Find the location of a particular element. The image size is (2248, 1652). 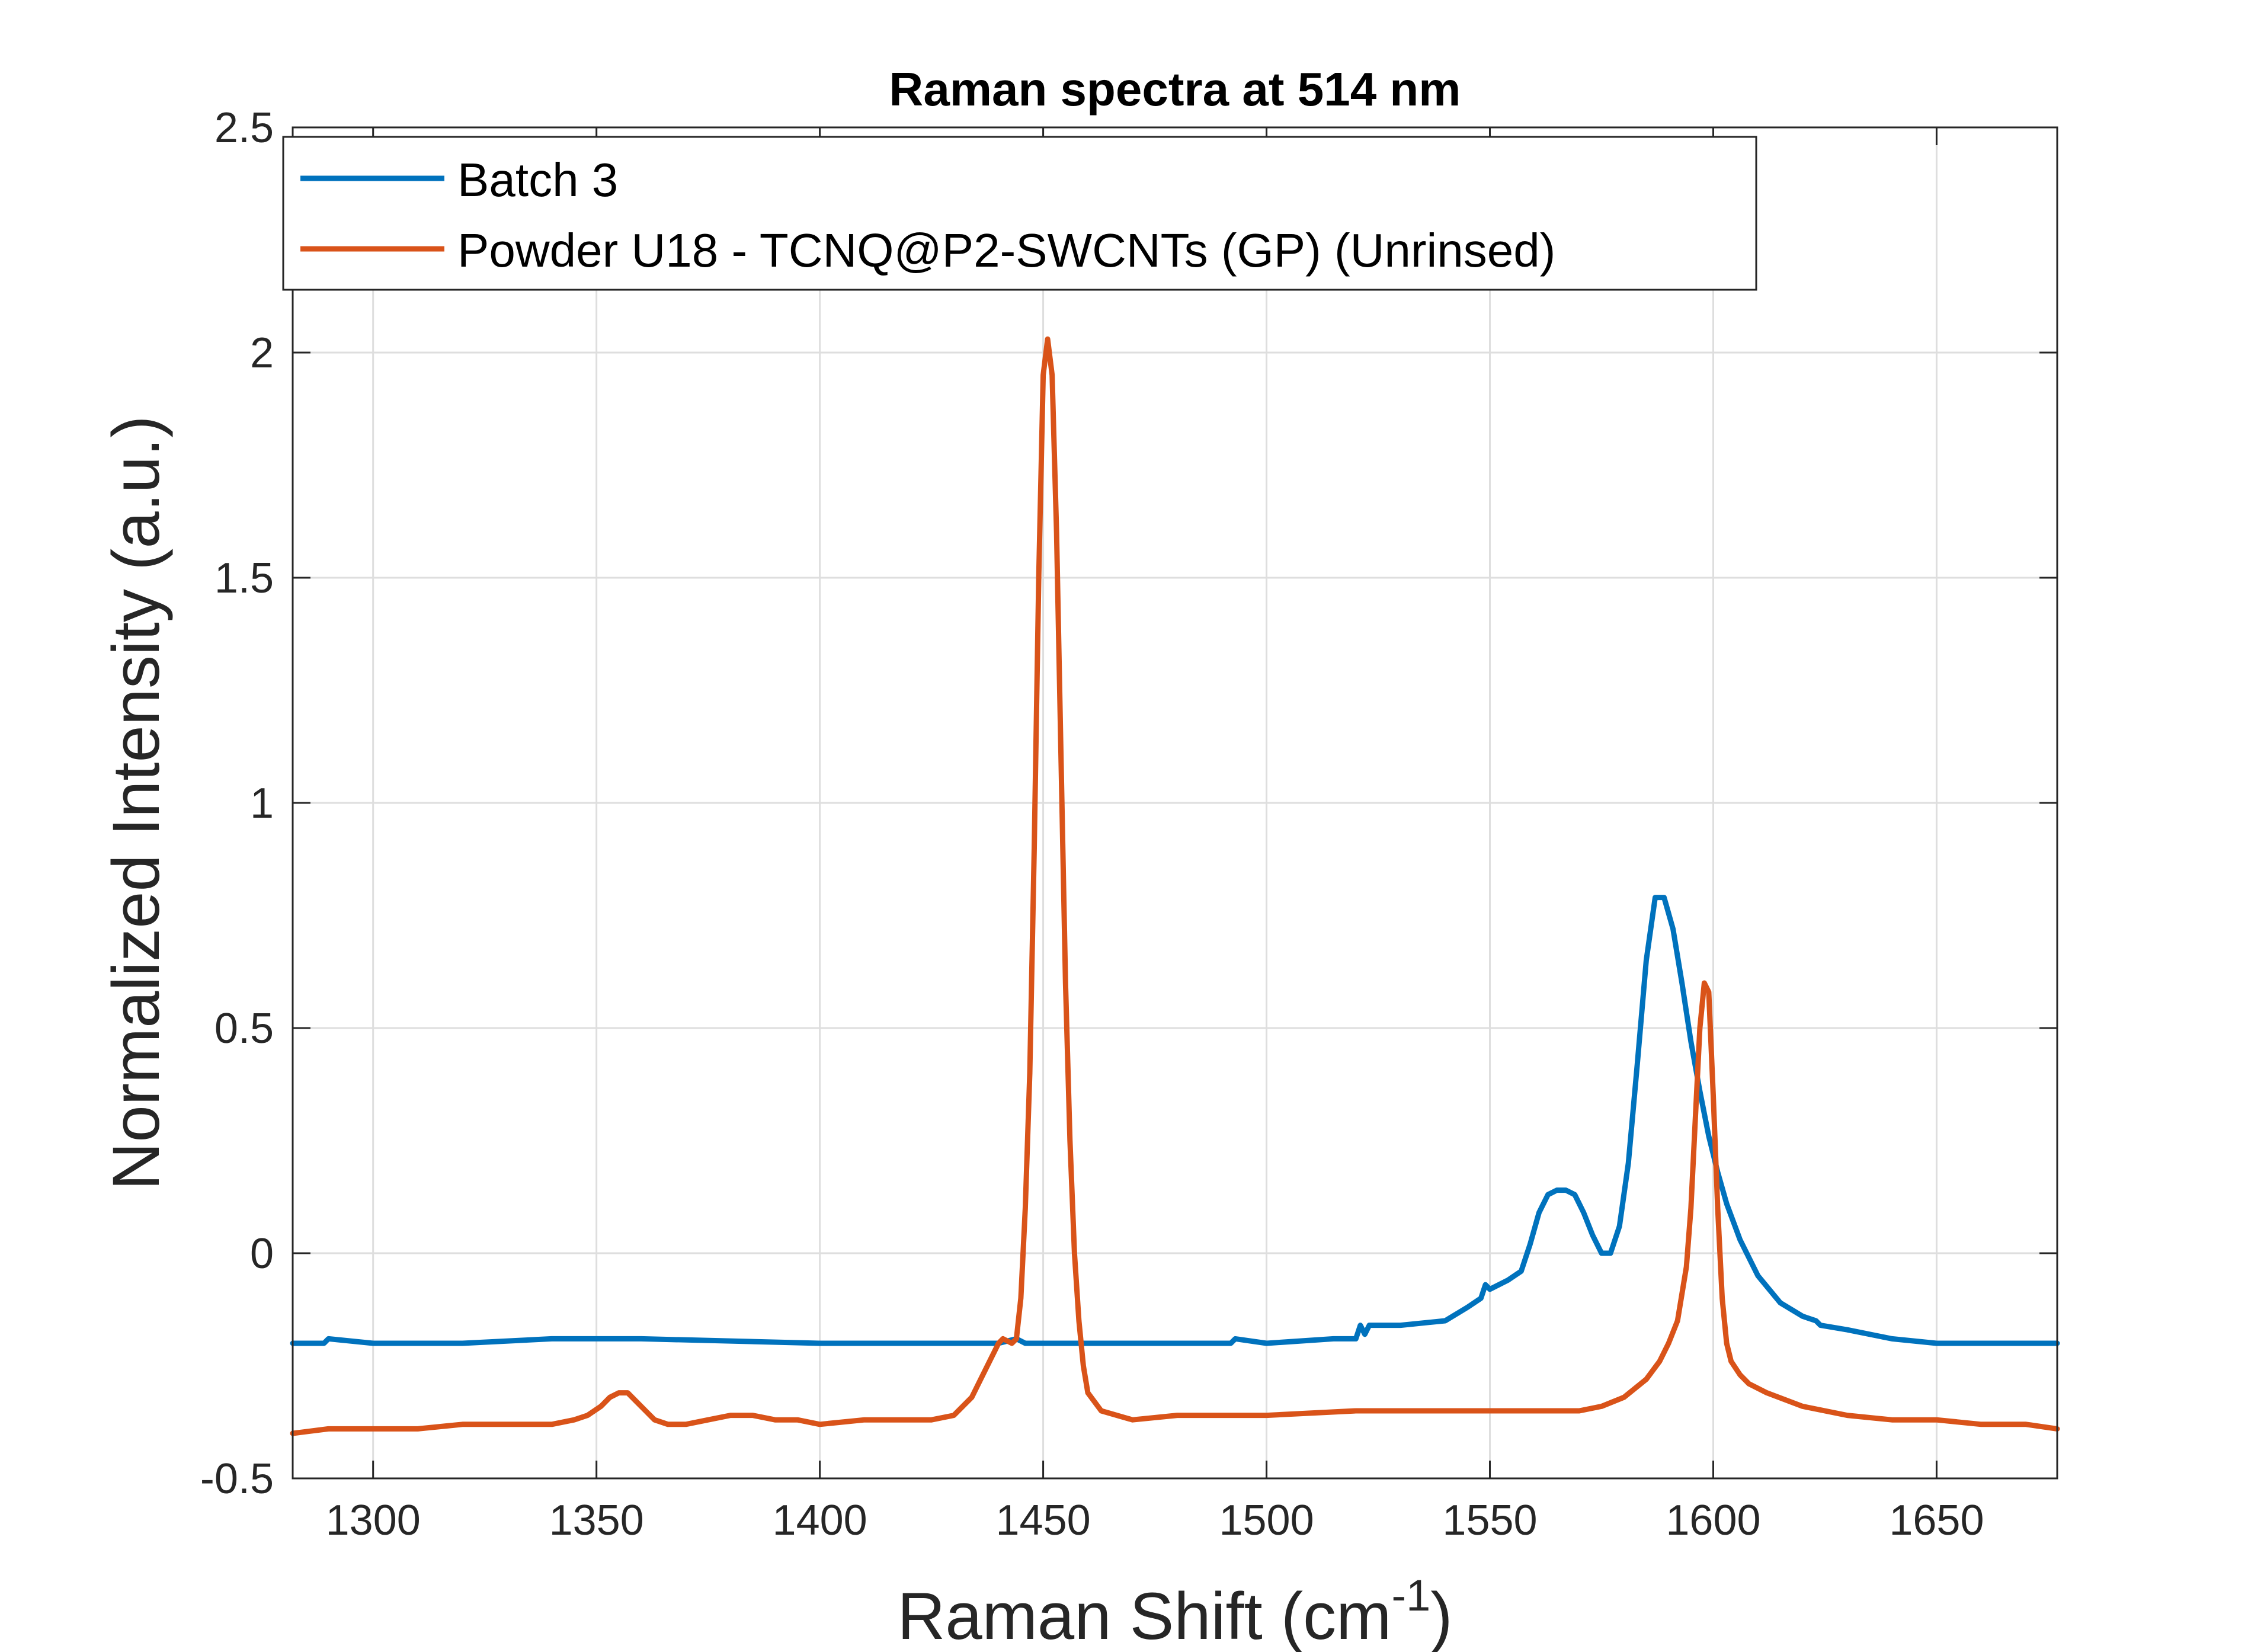

legend-box is located at coordinates (1019, 214).